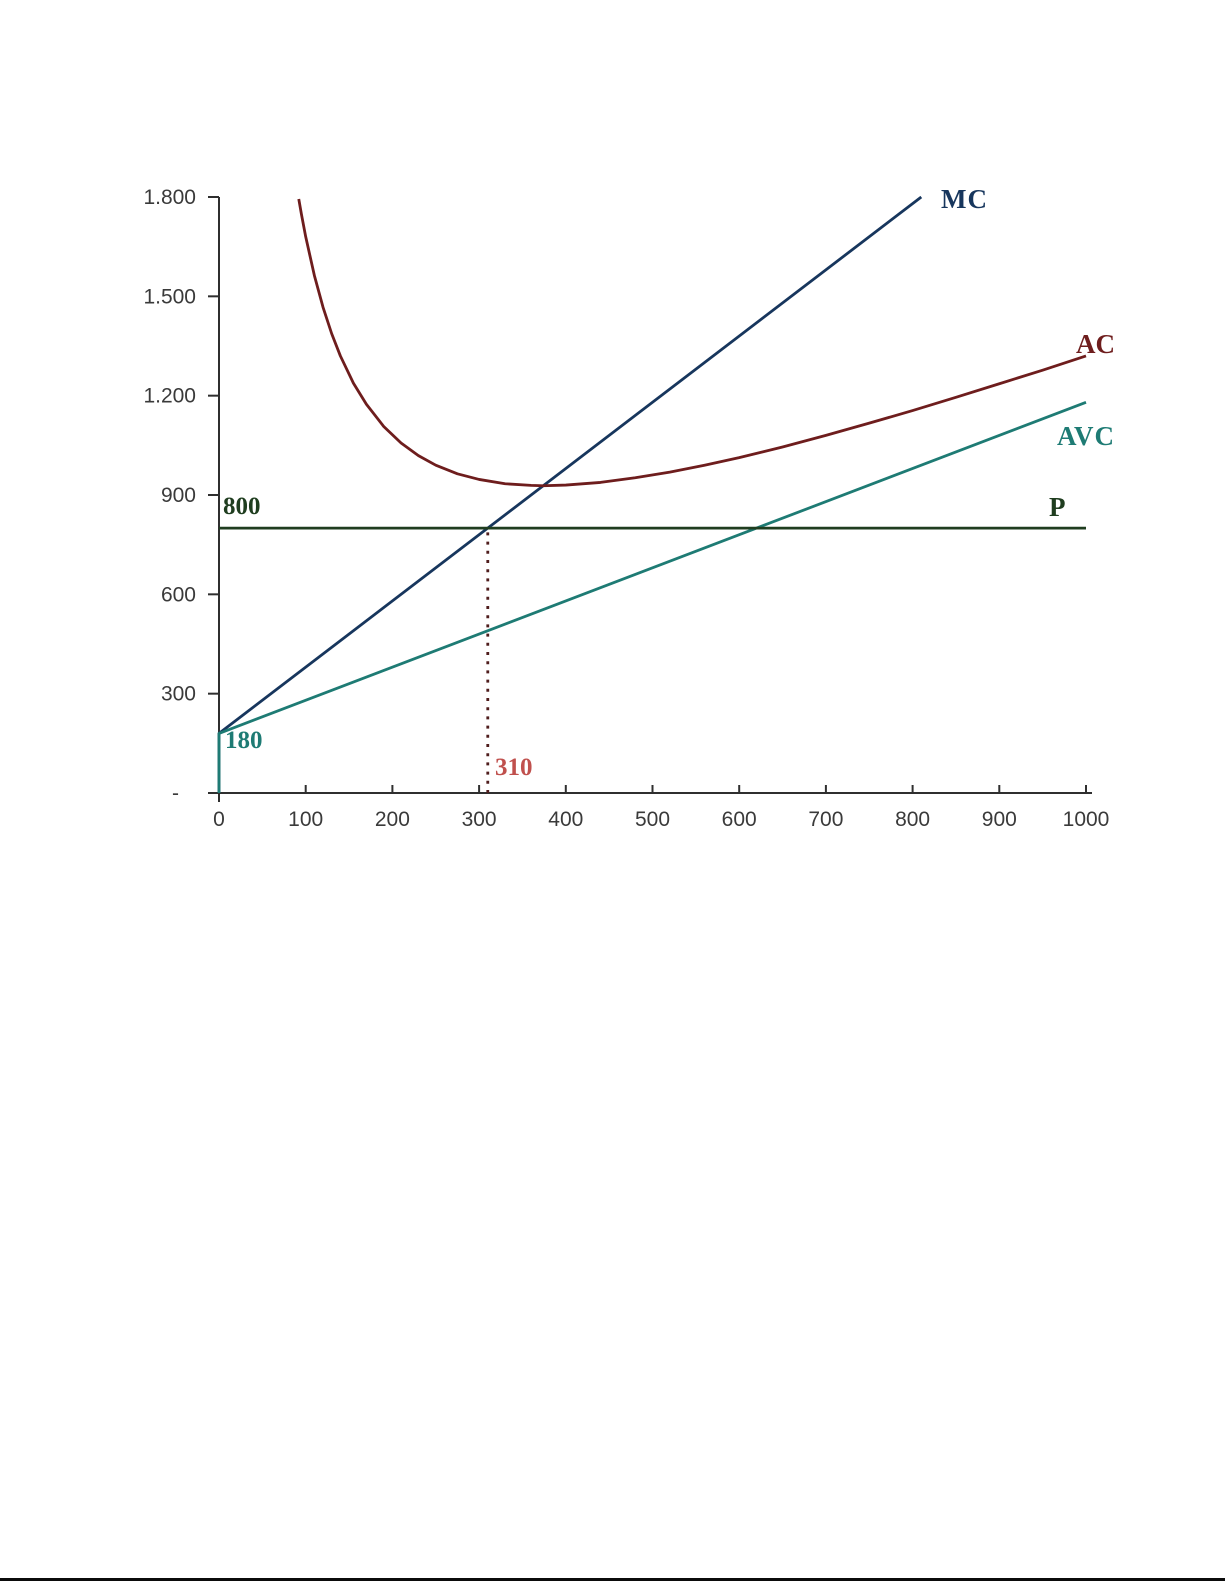 This screenshot has height=1585, width=1225. What do you see at coordinates (219, 819) in the screenshot?
I see `x-tick-label: 0` at bounding box center [219, 819].